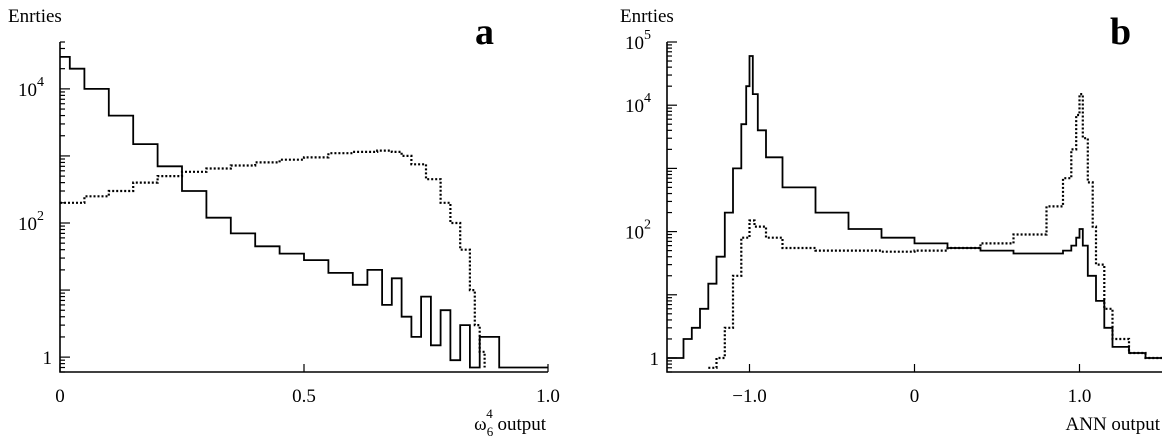 The height and width of the screenshot is (439, 1172). I want to click on panel-letter: b, so click(1120, 32).